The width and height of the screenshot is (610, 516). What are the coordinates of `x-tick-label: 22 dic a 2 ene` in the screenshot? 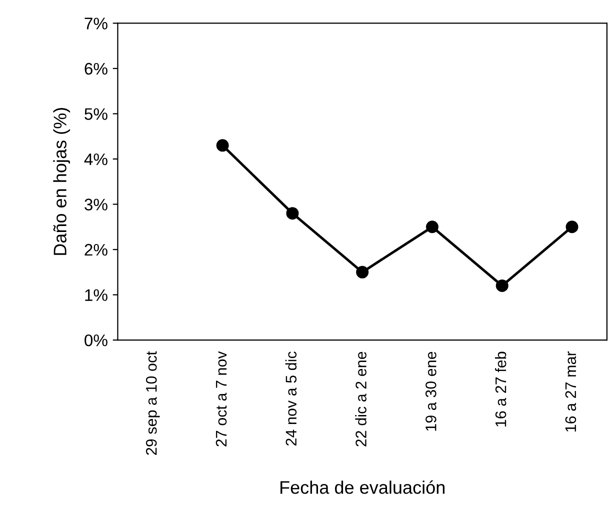 It's located at (360, 399).